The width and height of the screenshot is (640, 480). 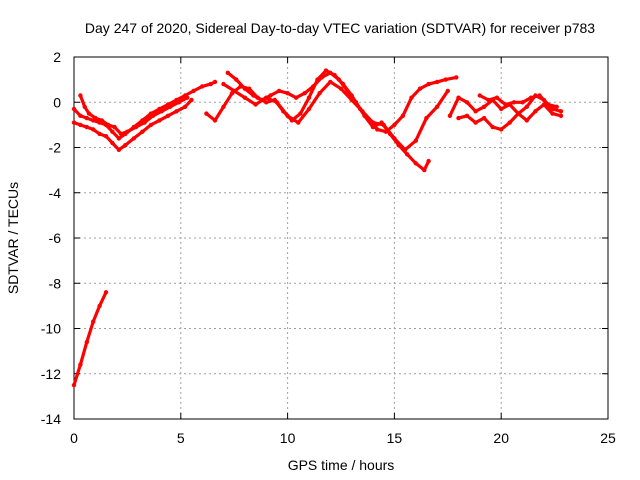 What do you see at coordinates (608, 438) in the screenshot?
I see `x-tick-label: 25` at bounding box center [608, 438].